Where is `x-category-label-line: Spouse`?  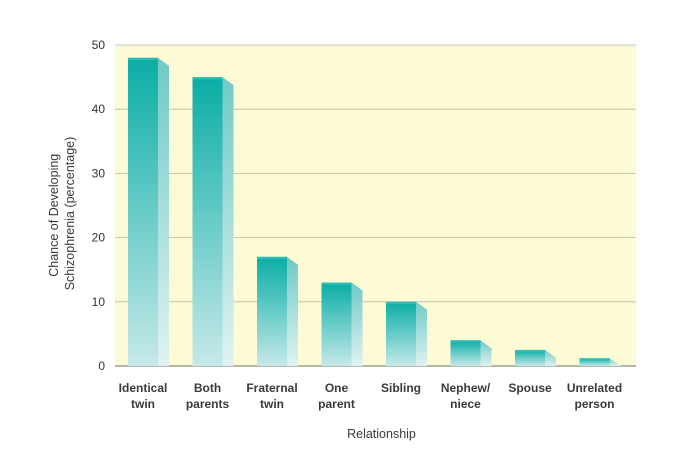
x-category-label-line: Spouse is located at coordinates (530, 388).